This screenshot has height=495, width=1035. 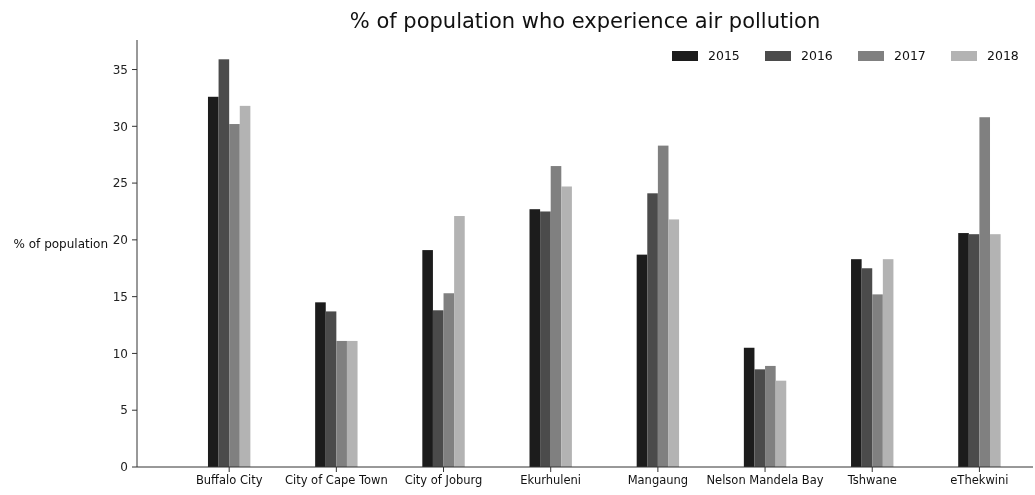 I want to click on y-tick-label: 5, so click(x=124, y=410).